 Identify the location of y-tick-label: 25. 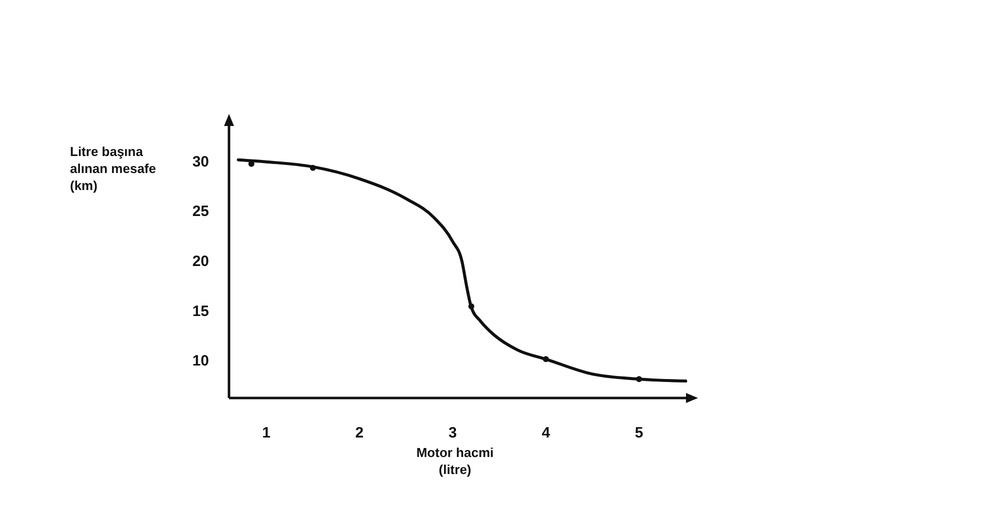
(200, 211).